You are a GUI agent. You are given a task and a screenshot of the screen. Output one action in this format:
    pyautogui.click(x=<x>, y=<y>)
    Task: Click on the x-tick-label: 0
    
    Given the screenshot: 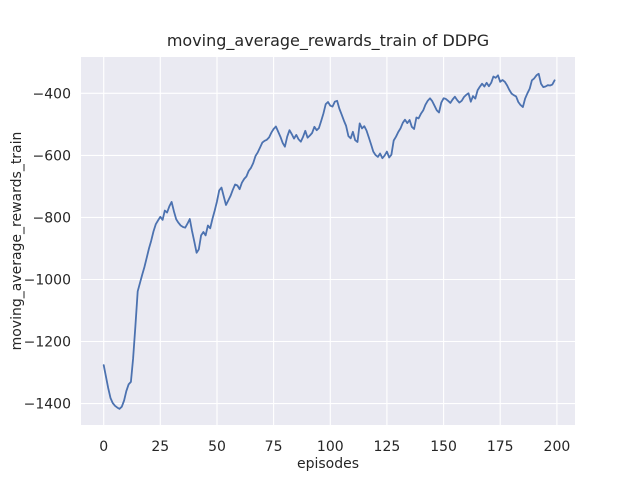 What is the action you would take?
    pyautogui.click(x=103, y=447)
    